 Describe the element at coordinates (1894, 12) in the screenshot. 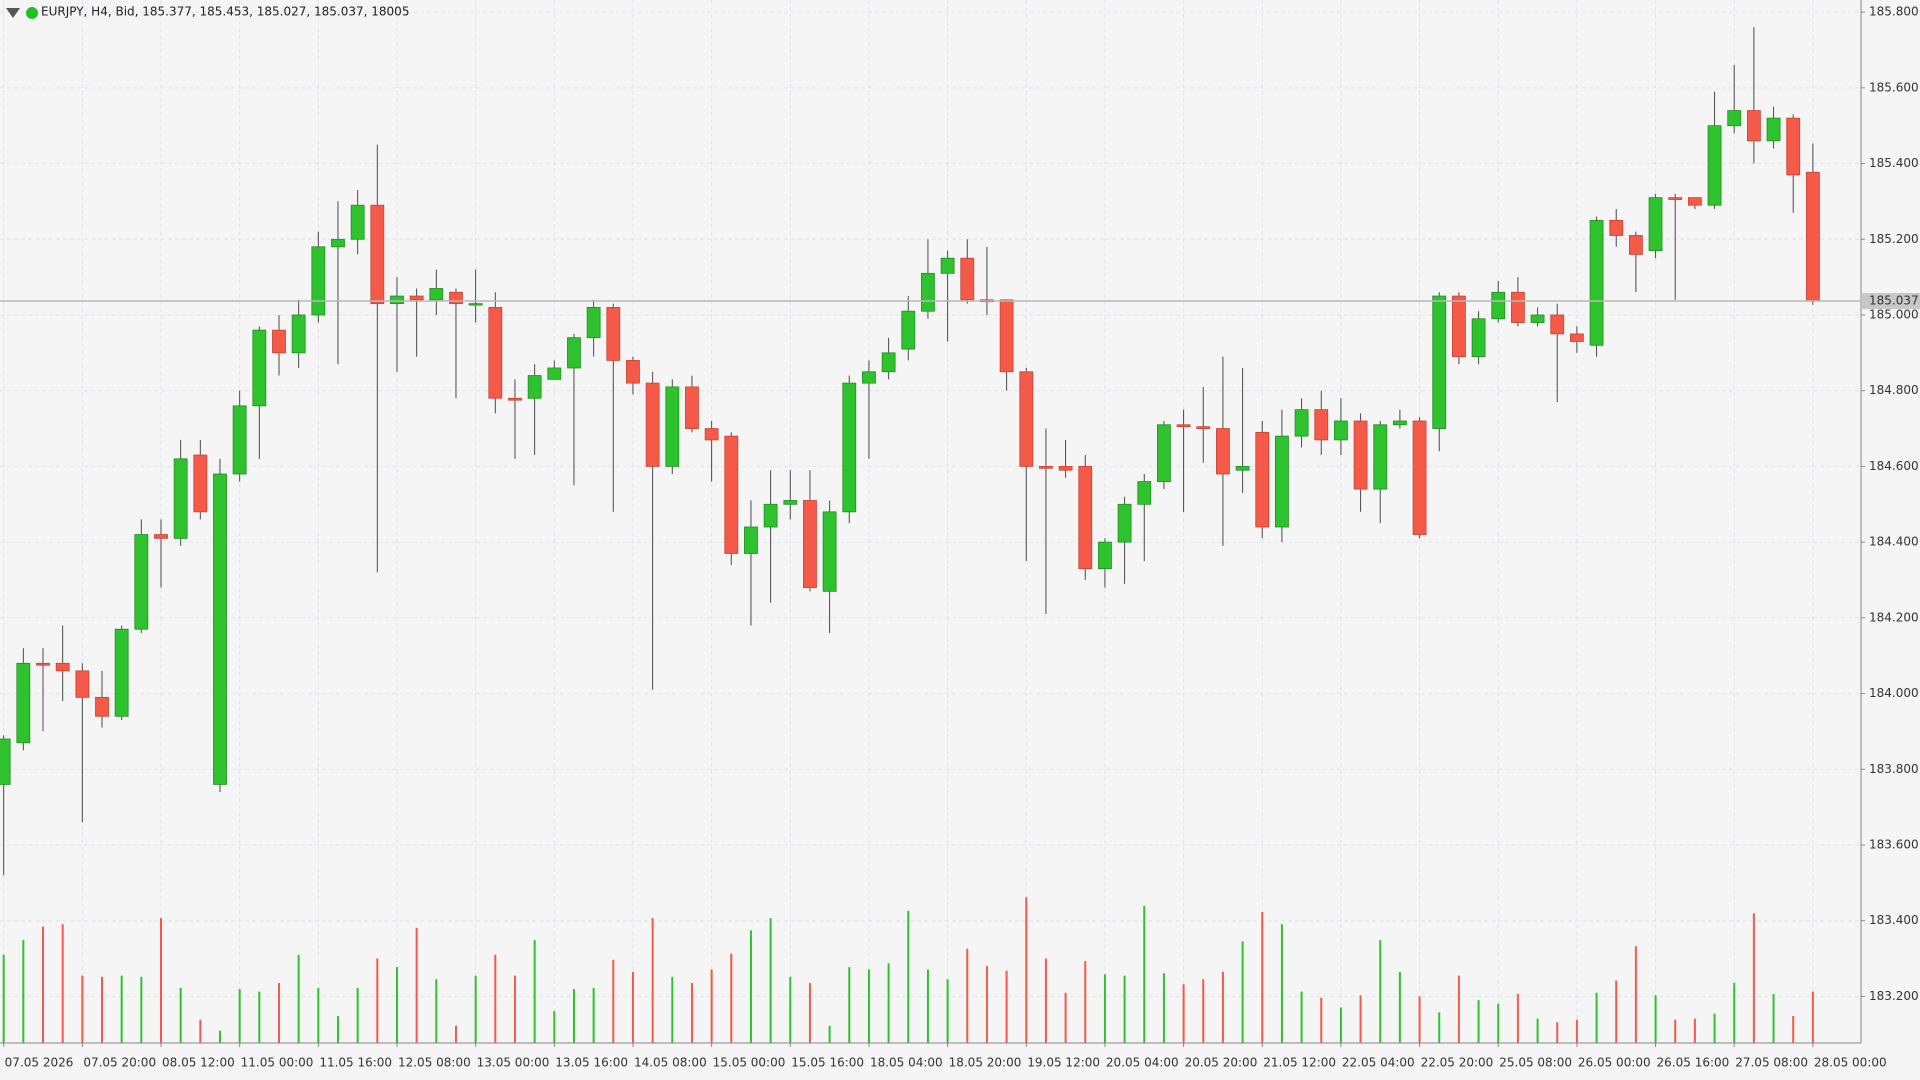

I see `y-tick-label: 185.800` at that location.